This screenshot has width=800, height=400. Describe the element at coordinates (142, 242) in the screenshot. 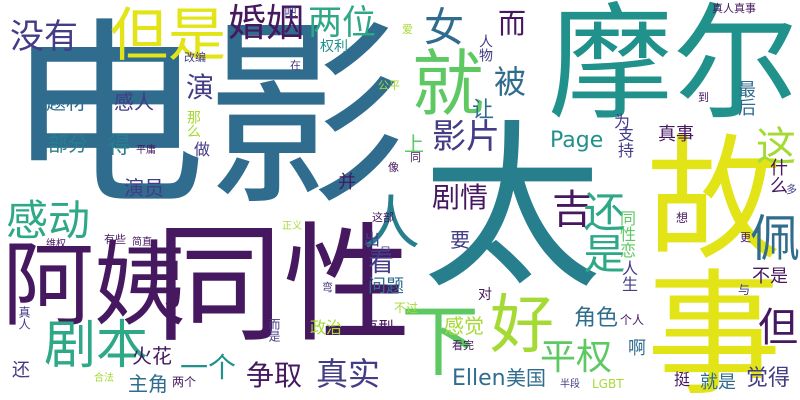

I see `word-jianzhi: 简直` at that location.